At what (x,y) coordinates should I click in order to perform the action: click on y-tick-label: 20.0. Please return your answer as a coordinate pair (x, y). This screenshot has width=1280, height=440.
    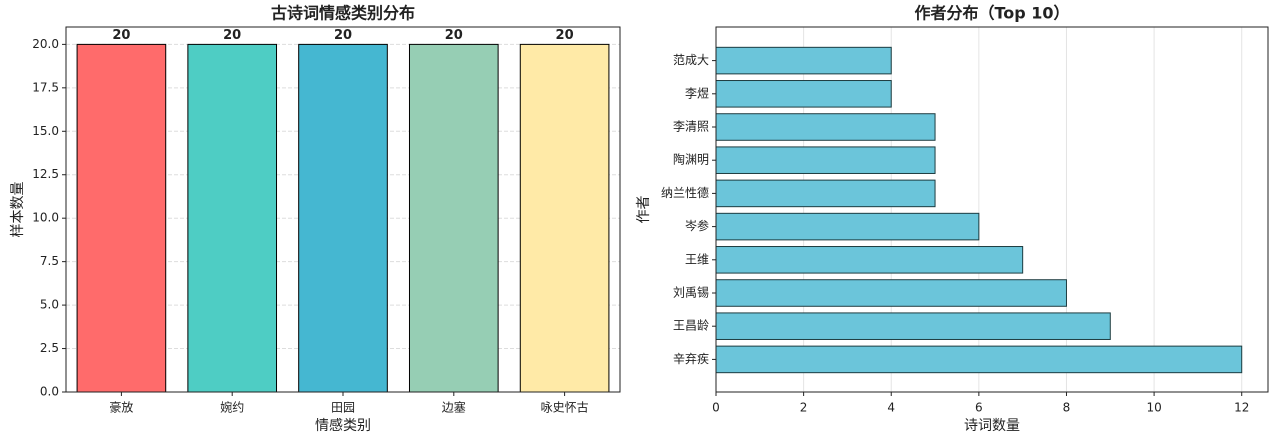
    Looking at the image, I should click on (45, 44).